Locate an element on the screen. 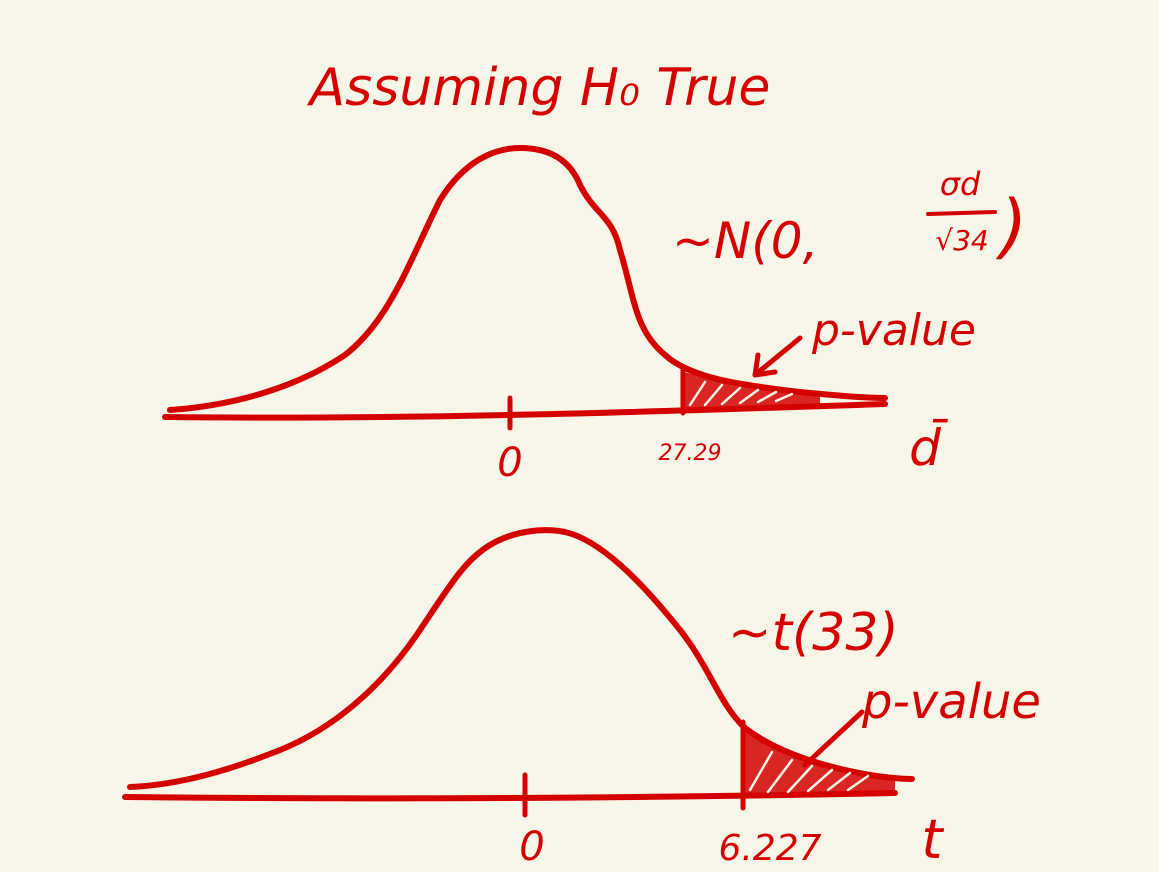 Image resolution: width=1159 pixels, height=872 pixels. top-distribution-label: ~N(0, is located at coordinates (745, 241).